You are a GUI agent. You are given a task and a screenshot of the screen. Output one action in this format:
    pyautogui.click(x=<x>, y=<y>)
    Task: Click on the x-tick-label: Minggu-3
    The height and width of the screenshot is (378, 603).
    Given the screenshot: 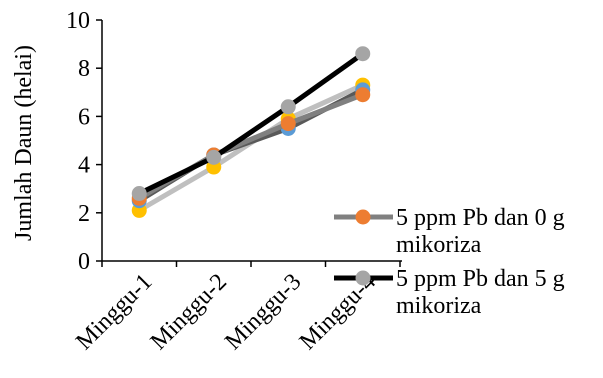 What is the action you would take?
    pyautogui.click(x=263, y=312)
    